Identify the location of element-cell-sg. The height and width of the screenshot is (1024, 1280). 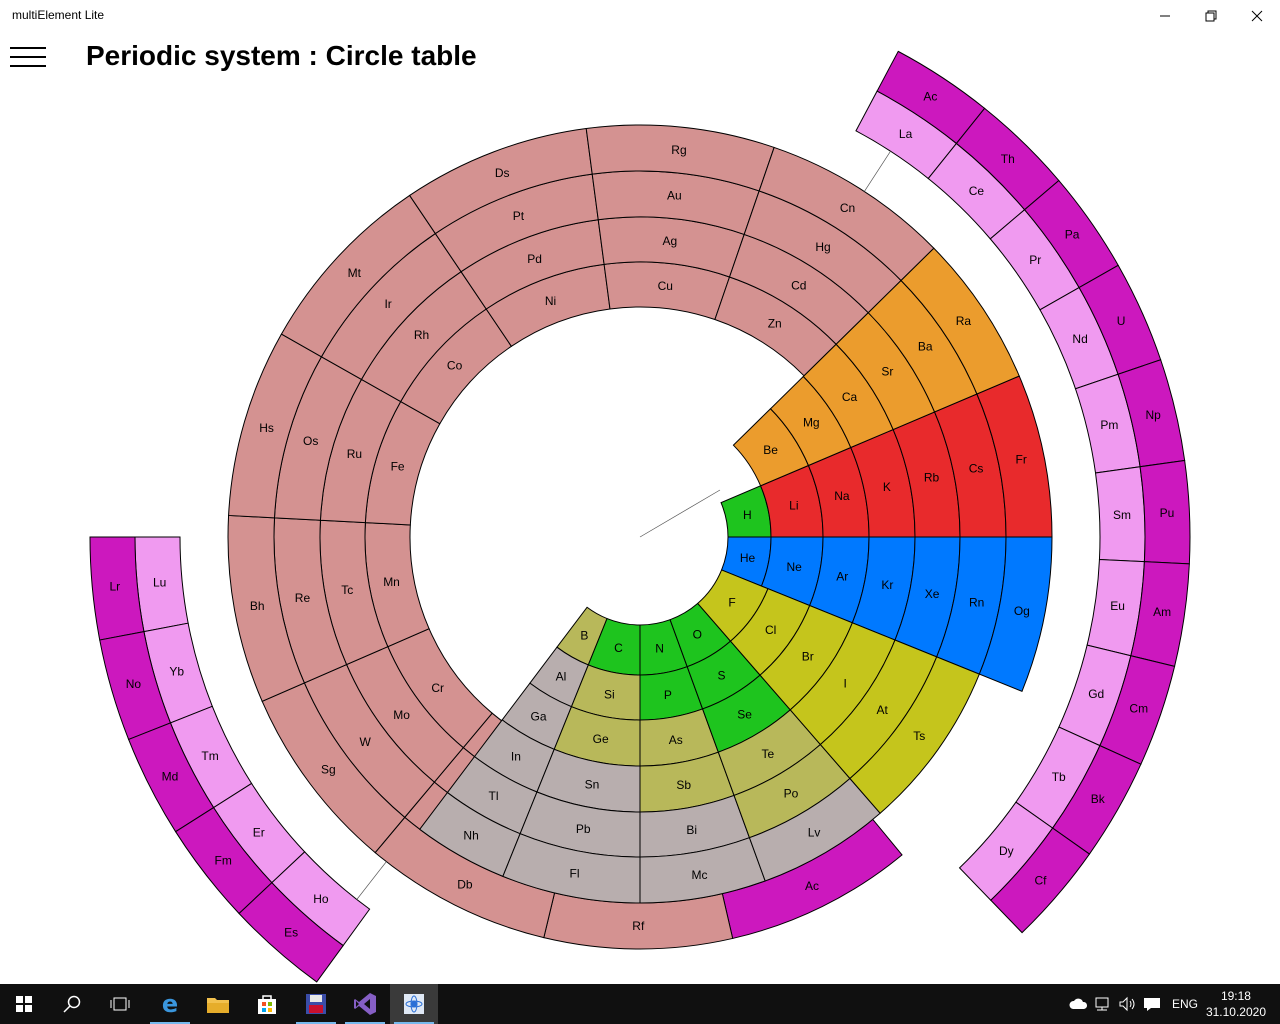
(333, 768).